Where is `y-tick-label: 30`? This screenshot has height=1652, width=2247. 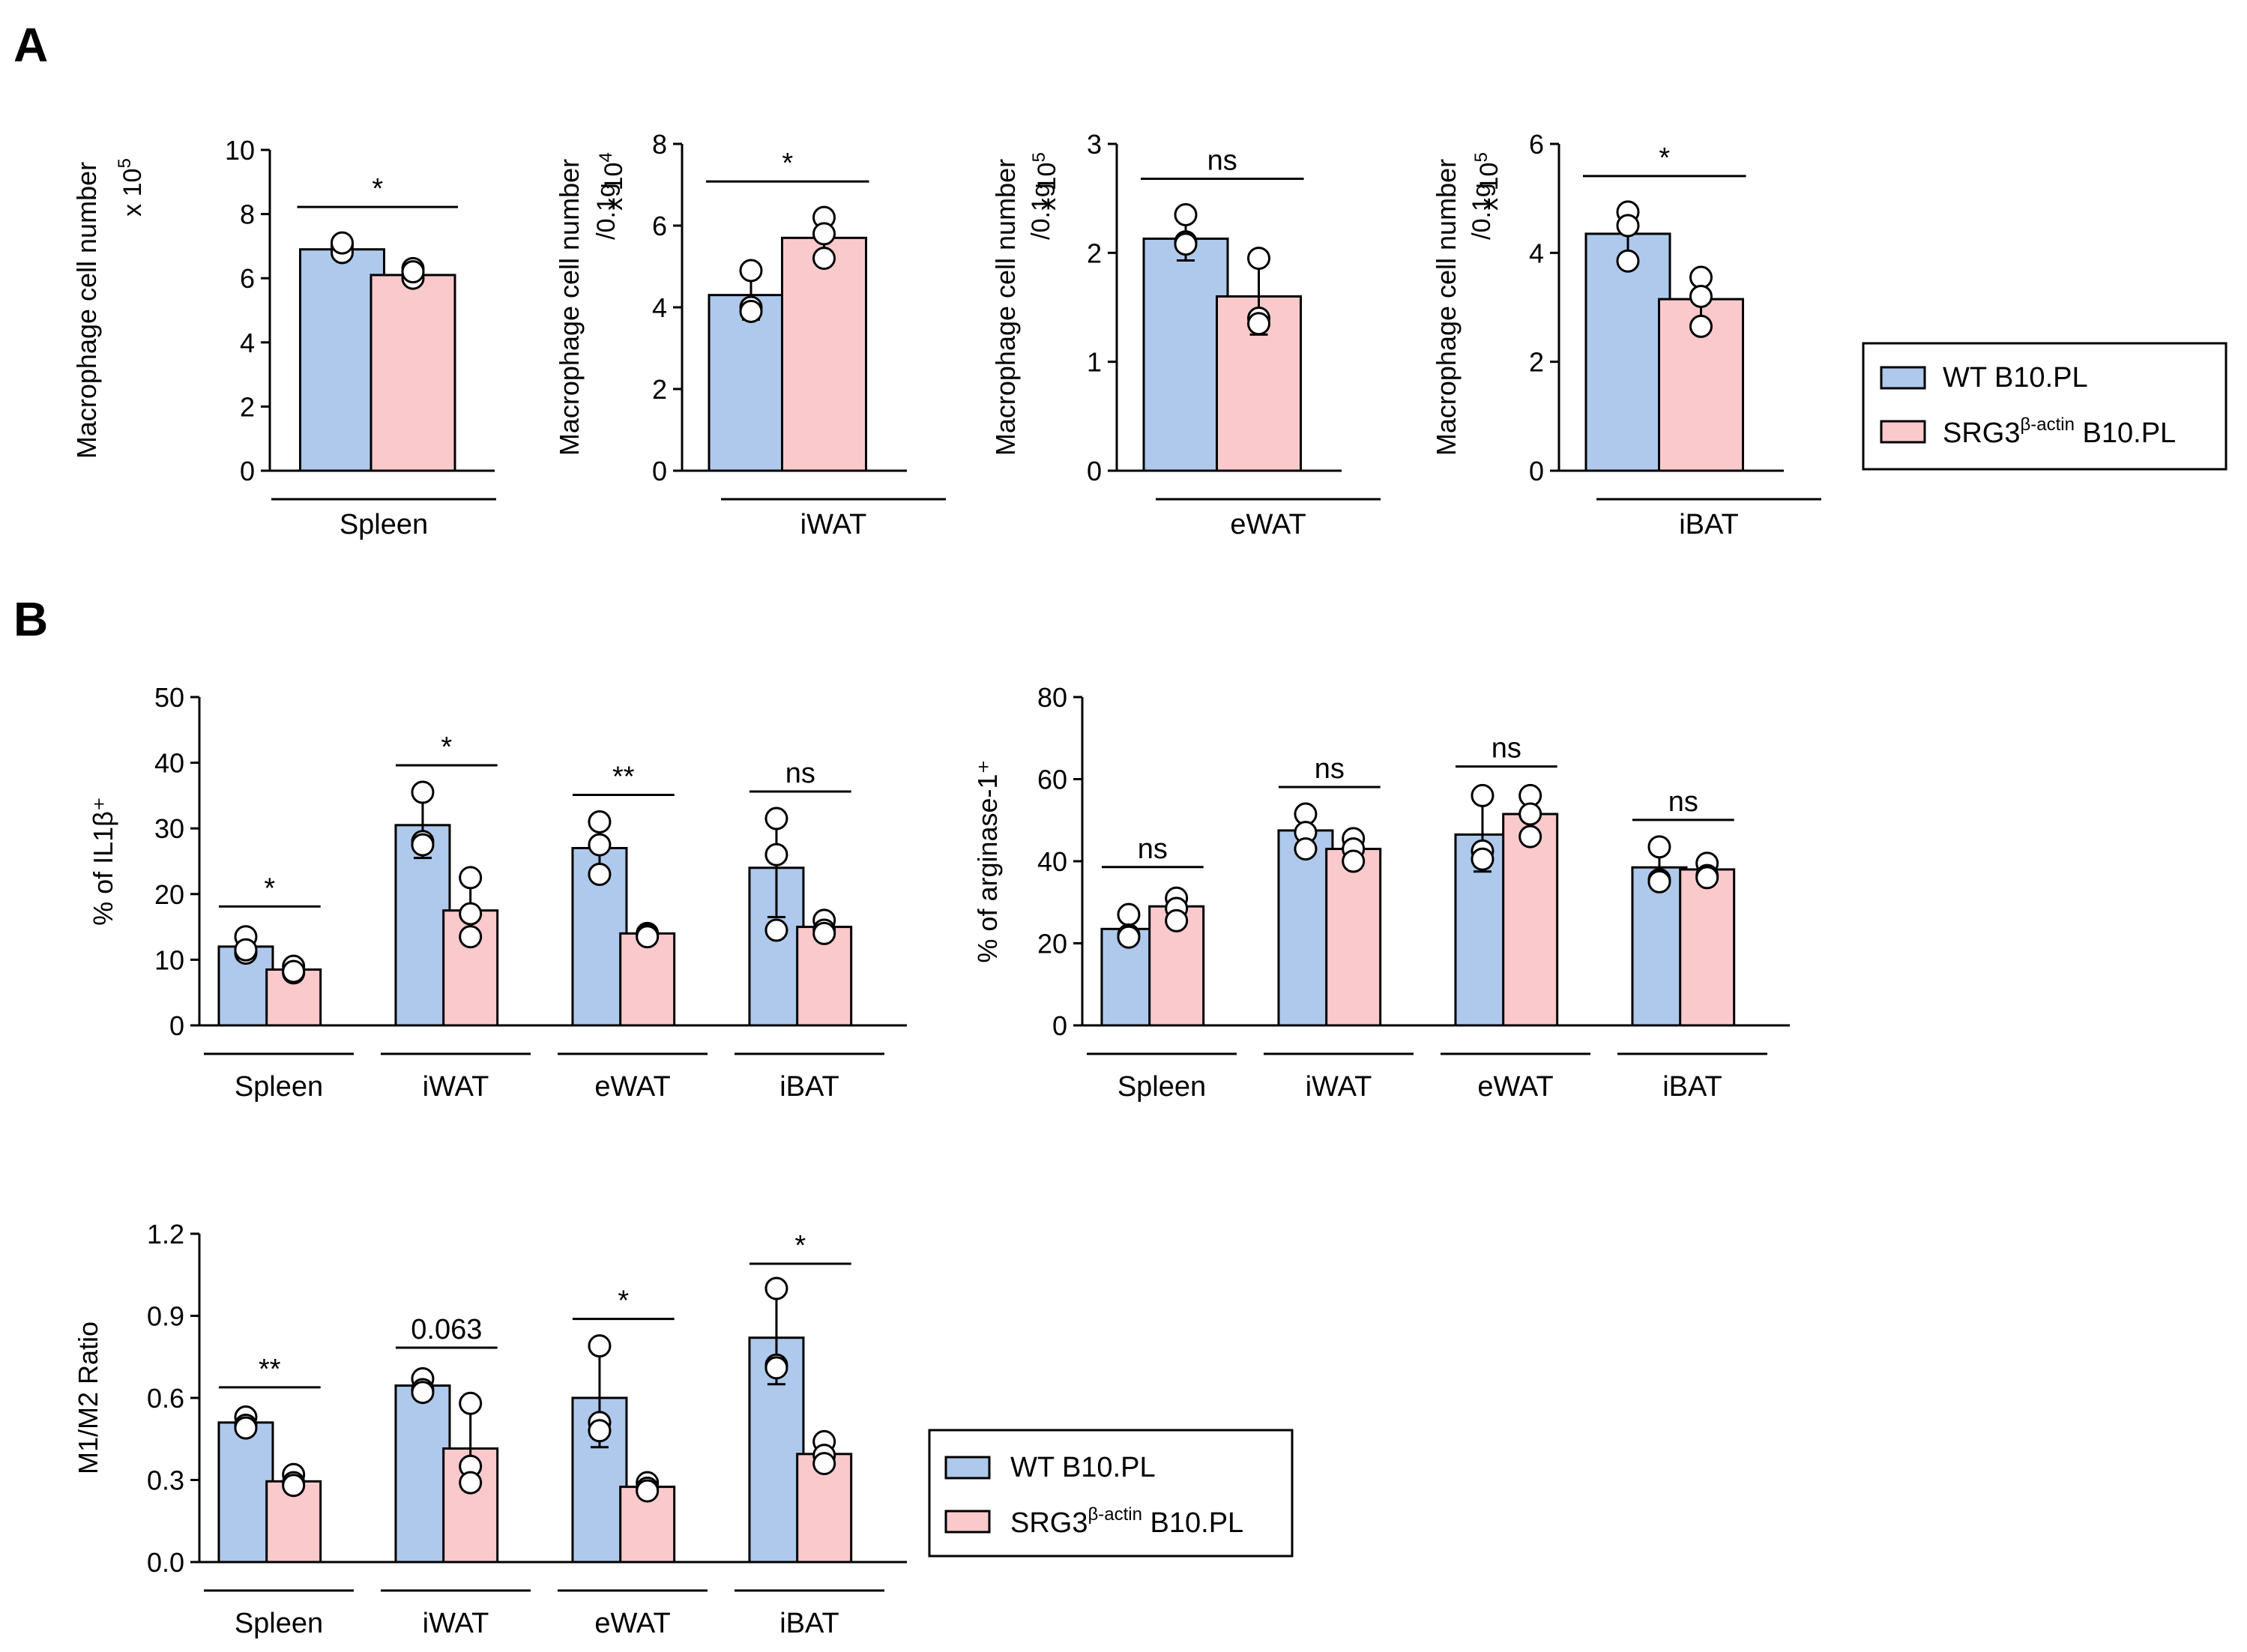
y-tick-label: 30 is located at coordinates (169, 828).